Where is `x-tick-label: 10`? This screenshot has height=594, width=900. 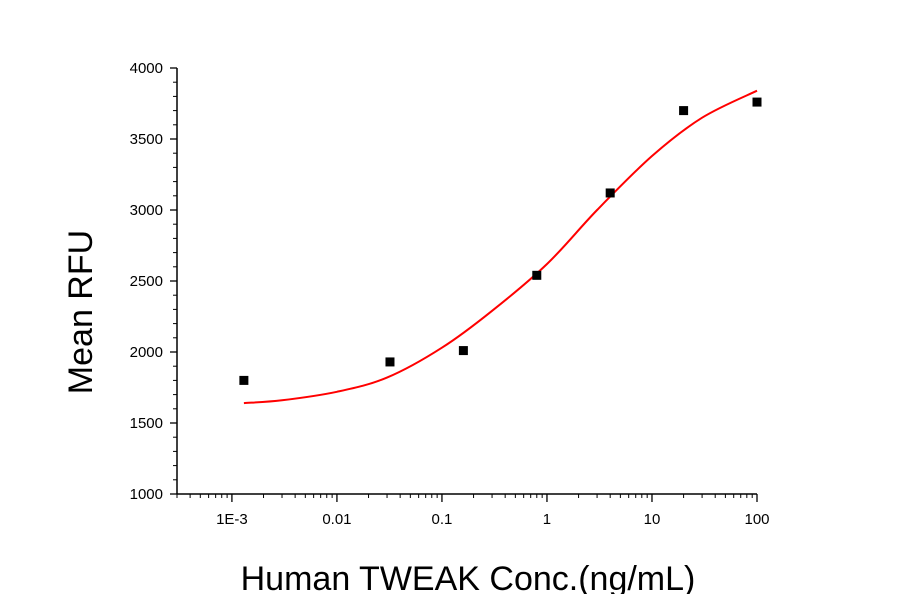 x-tick-label: 10 is located at coordinates (652, 519).